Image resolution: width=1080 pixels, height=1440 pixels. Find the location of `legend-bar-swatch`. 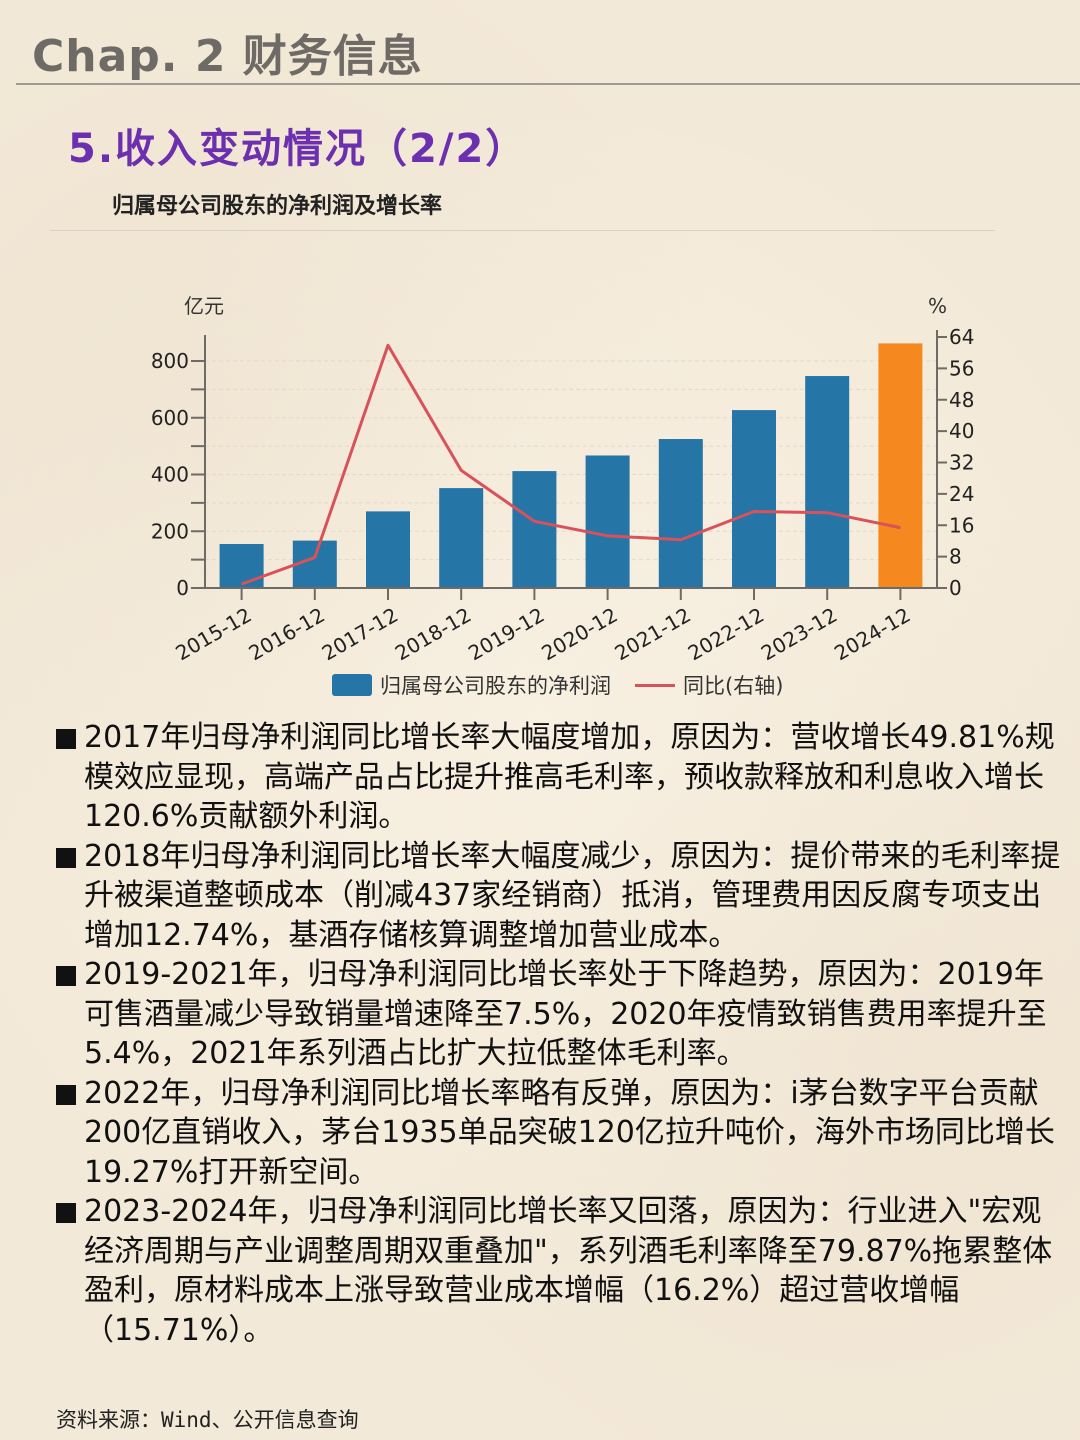

legend-bar-swatch is located at coordinates (352, 685).